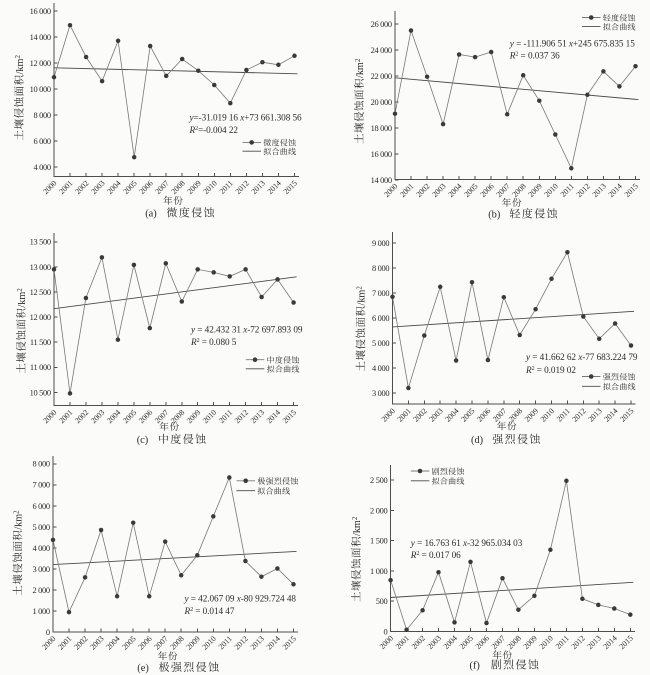  What do you see at coordinates (381, 102) in the screenshot?
I see `svg-text: 20 000` at bounding box center [381, 102].